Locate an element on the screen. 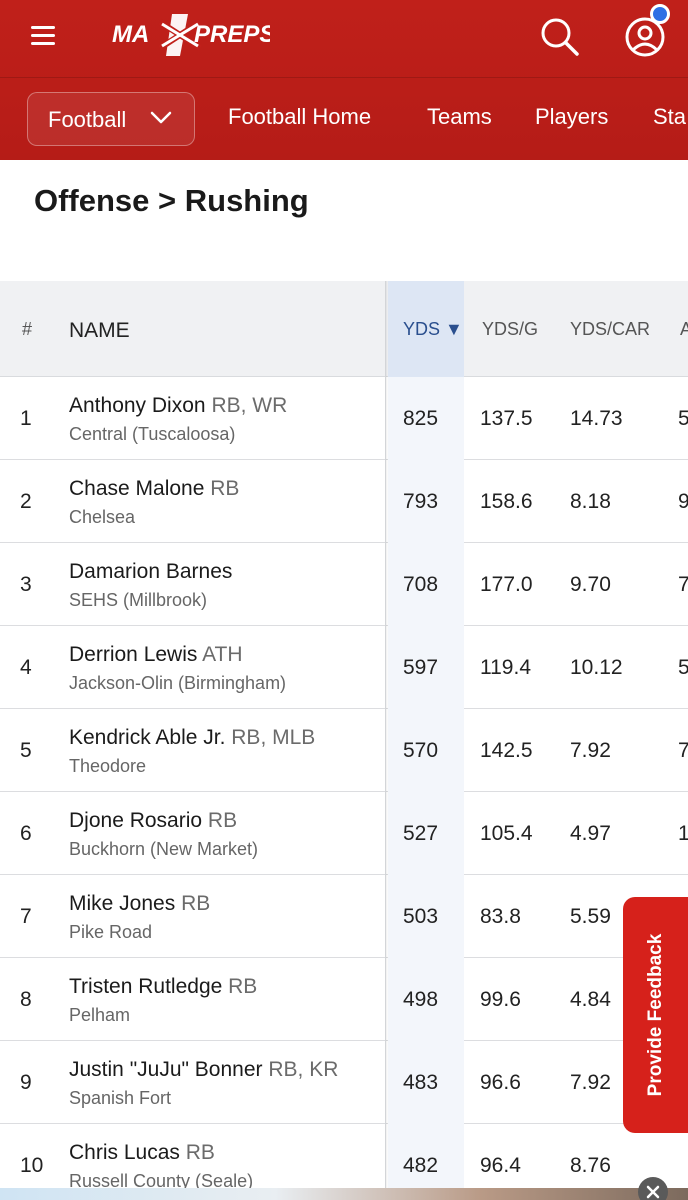 This screenshot has height=1200, width=688. player-name-cell: Chris Lucas RB is located at coordinates (142, 1153).